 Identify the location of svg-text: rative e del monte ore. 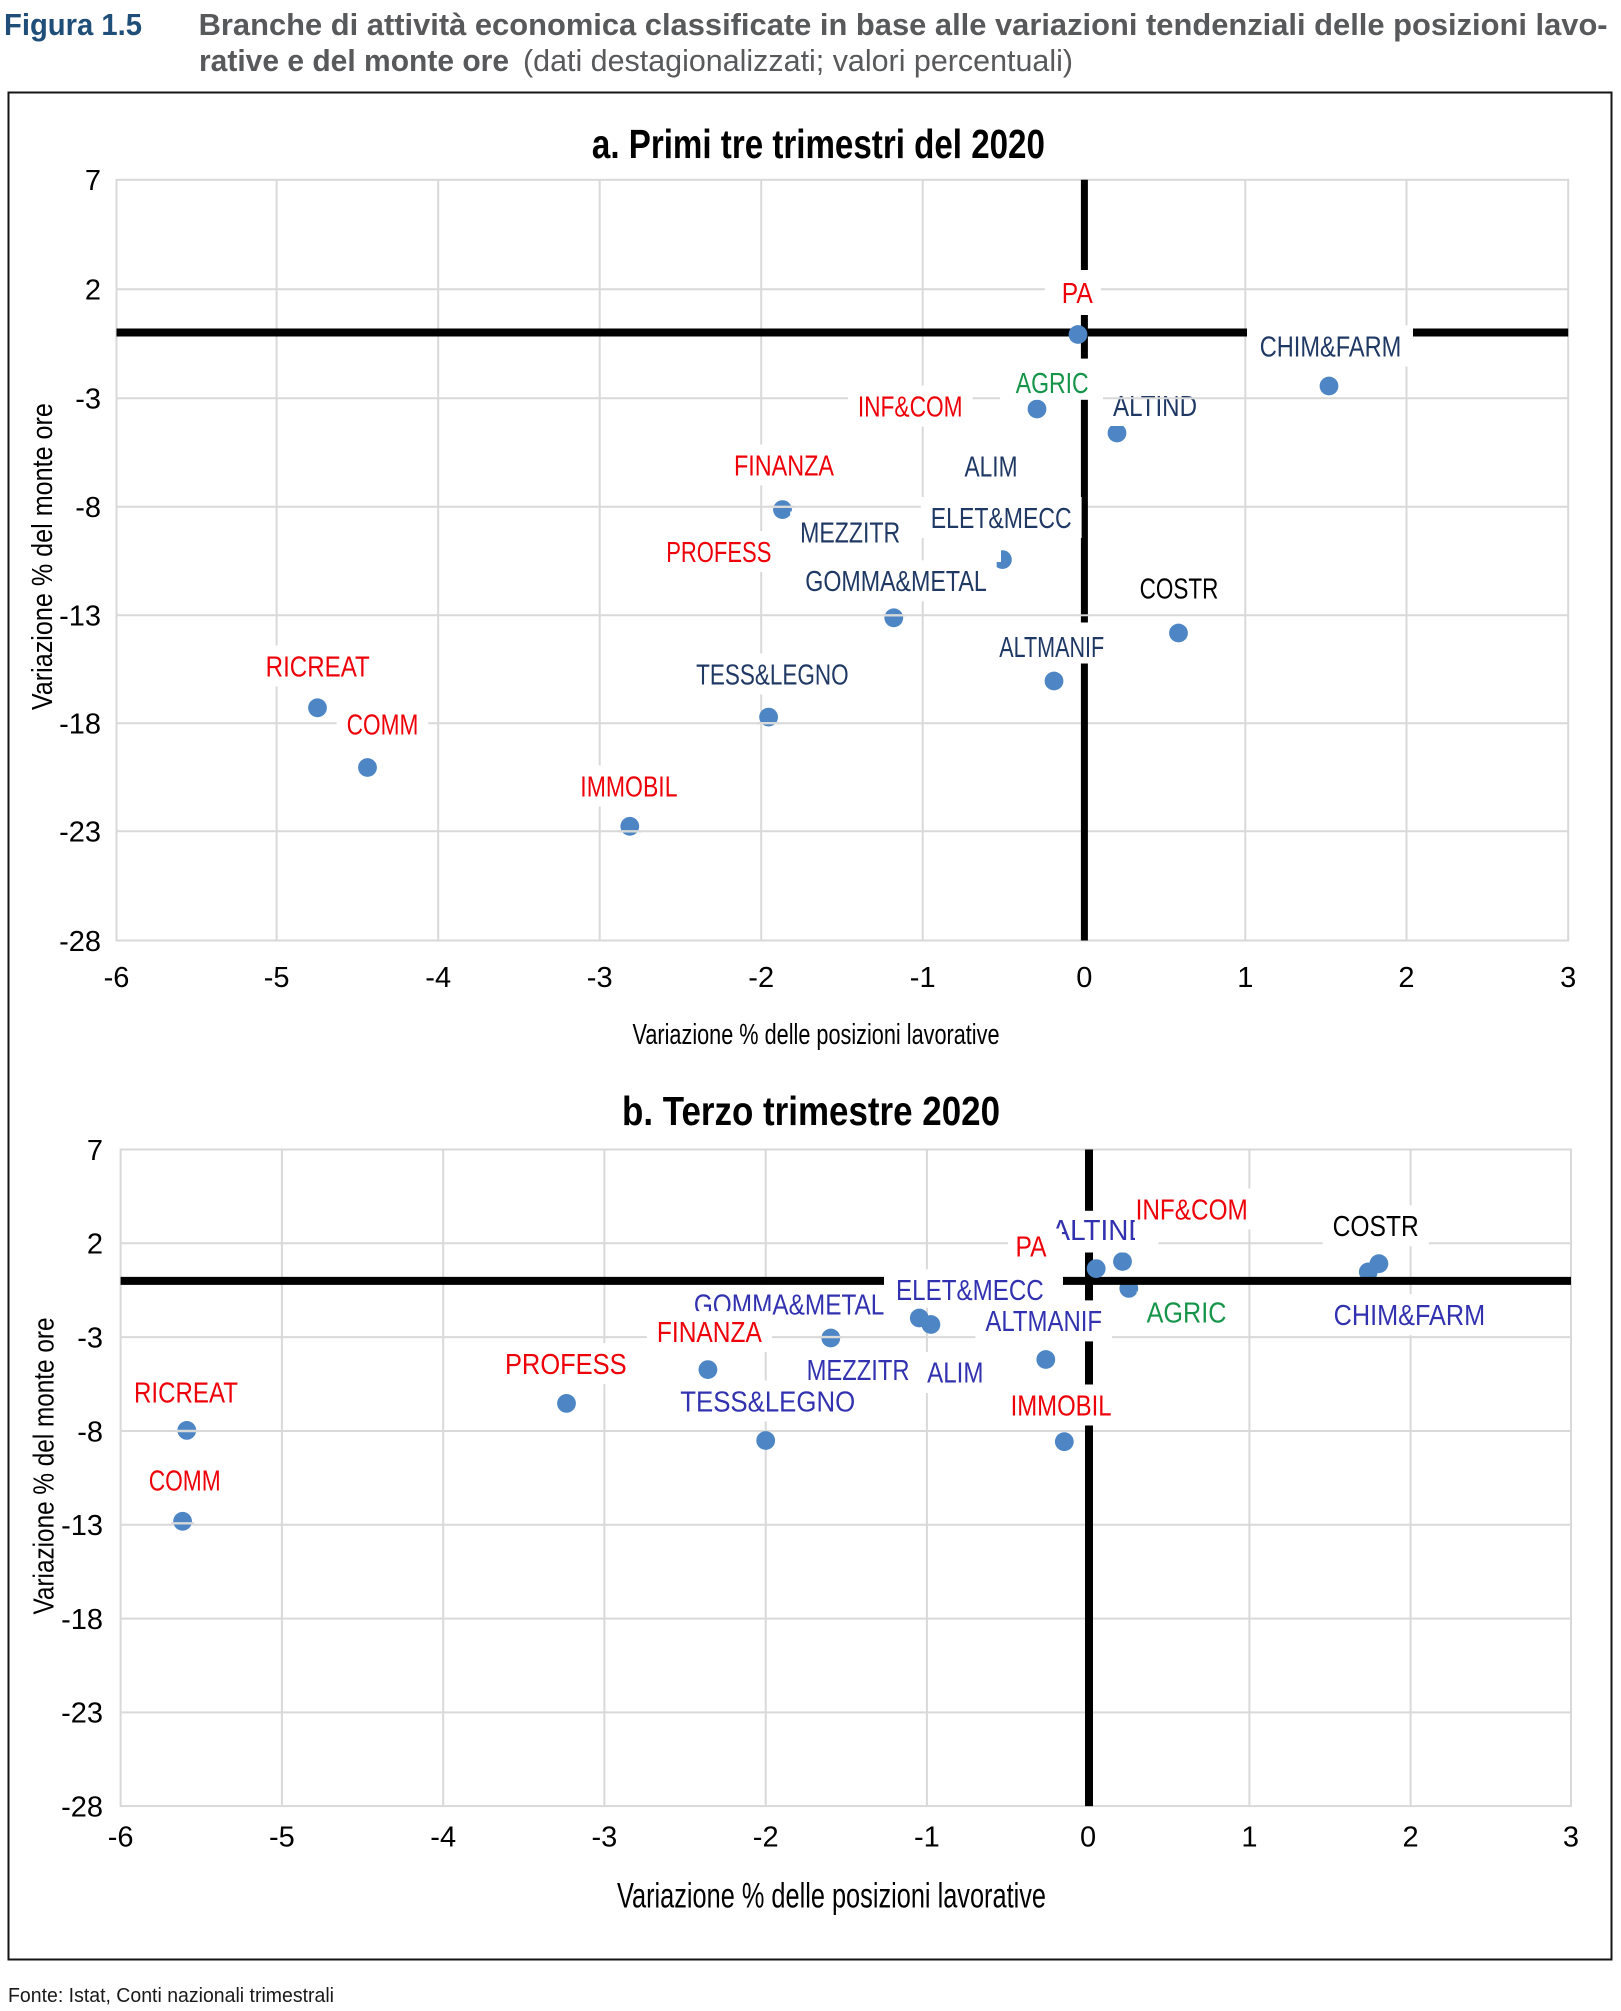
(354, 60).